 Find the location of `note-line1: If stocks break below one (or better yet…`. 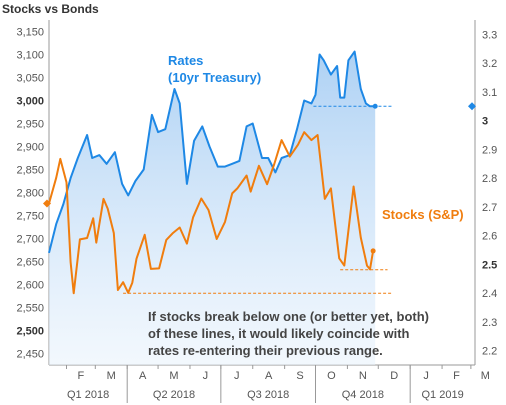

note-line1: If stocks break below one (or better yet… is located at coordinates (288, 316).